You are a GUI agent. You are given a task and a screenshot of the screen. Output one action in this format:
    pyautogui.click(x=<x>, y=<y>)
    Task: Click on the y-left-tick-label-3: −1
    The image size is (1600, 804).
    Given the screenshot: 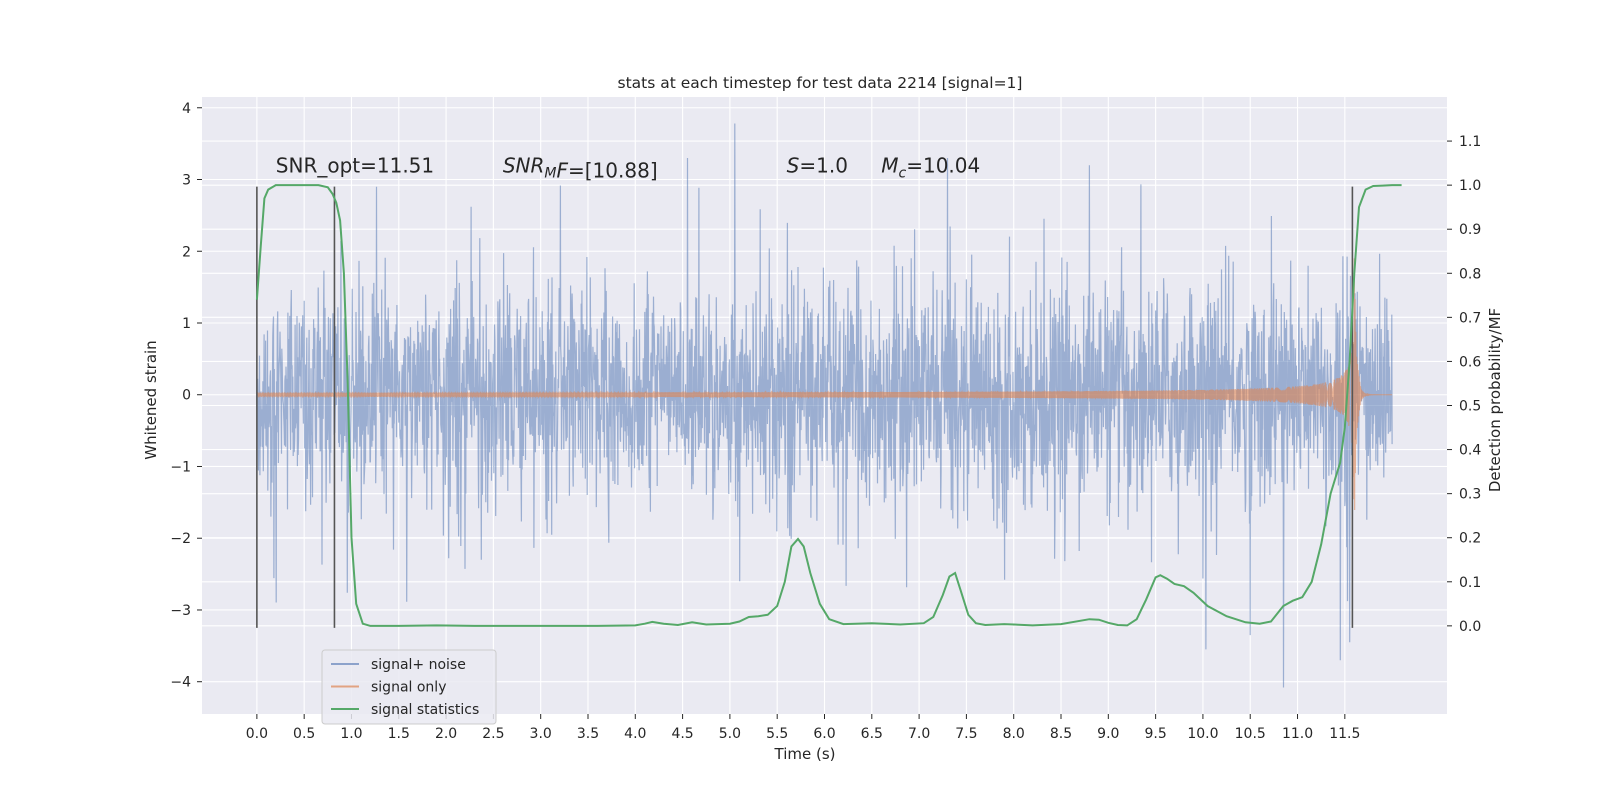 What is the action you would take?
    pyautogui.click(x=180, y=467)
    